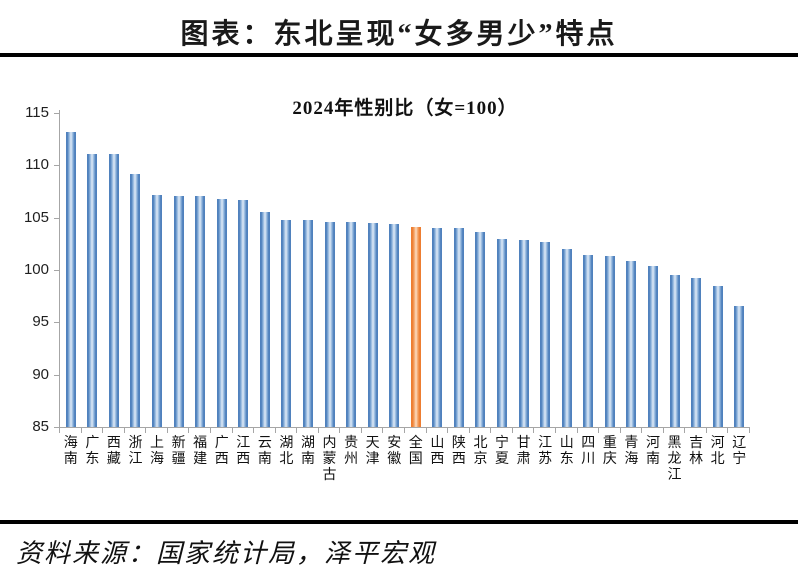  What do you see at coordinates (37, 112) in the screenshot?
I see `y-axis-tick-label: 115` at bounding box center [37, 112].